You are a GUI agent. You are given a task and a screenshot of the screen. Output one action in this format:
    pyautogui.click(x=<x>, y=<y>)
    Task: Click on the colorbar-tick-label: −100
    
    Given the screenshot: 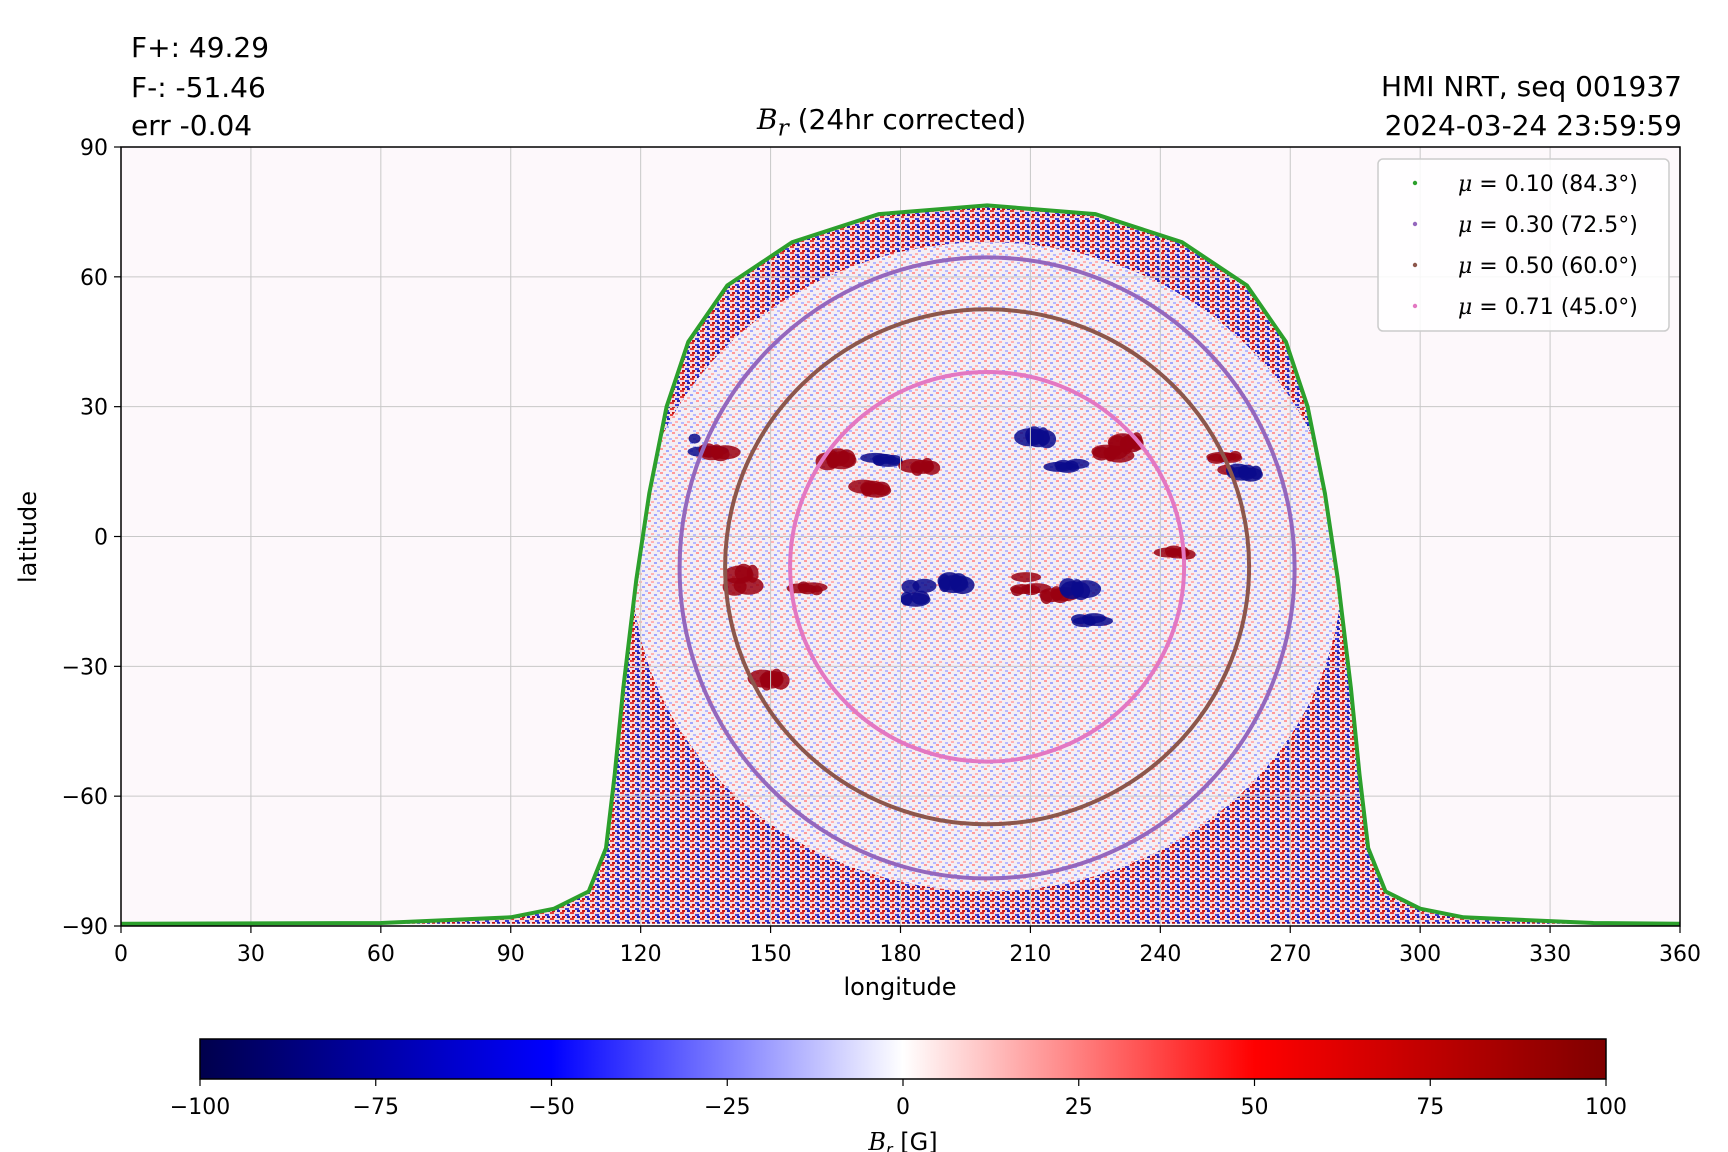 What is the action you would take?
    pyautogui.click(x=200, y=1107)
    